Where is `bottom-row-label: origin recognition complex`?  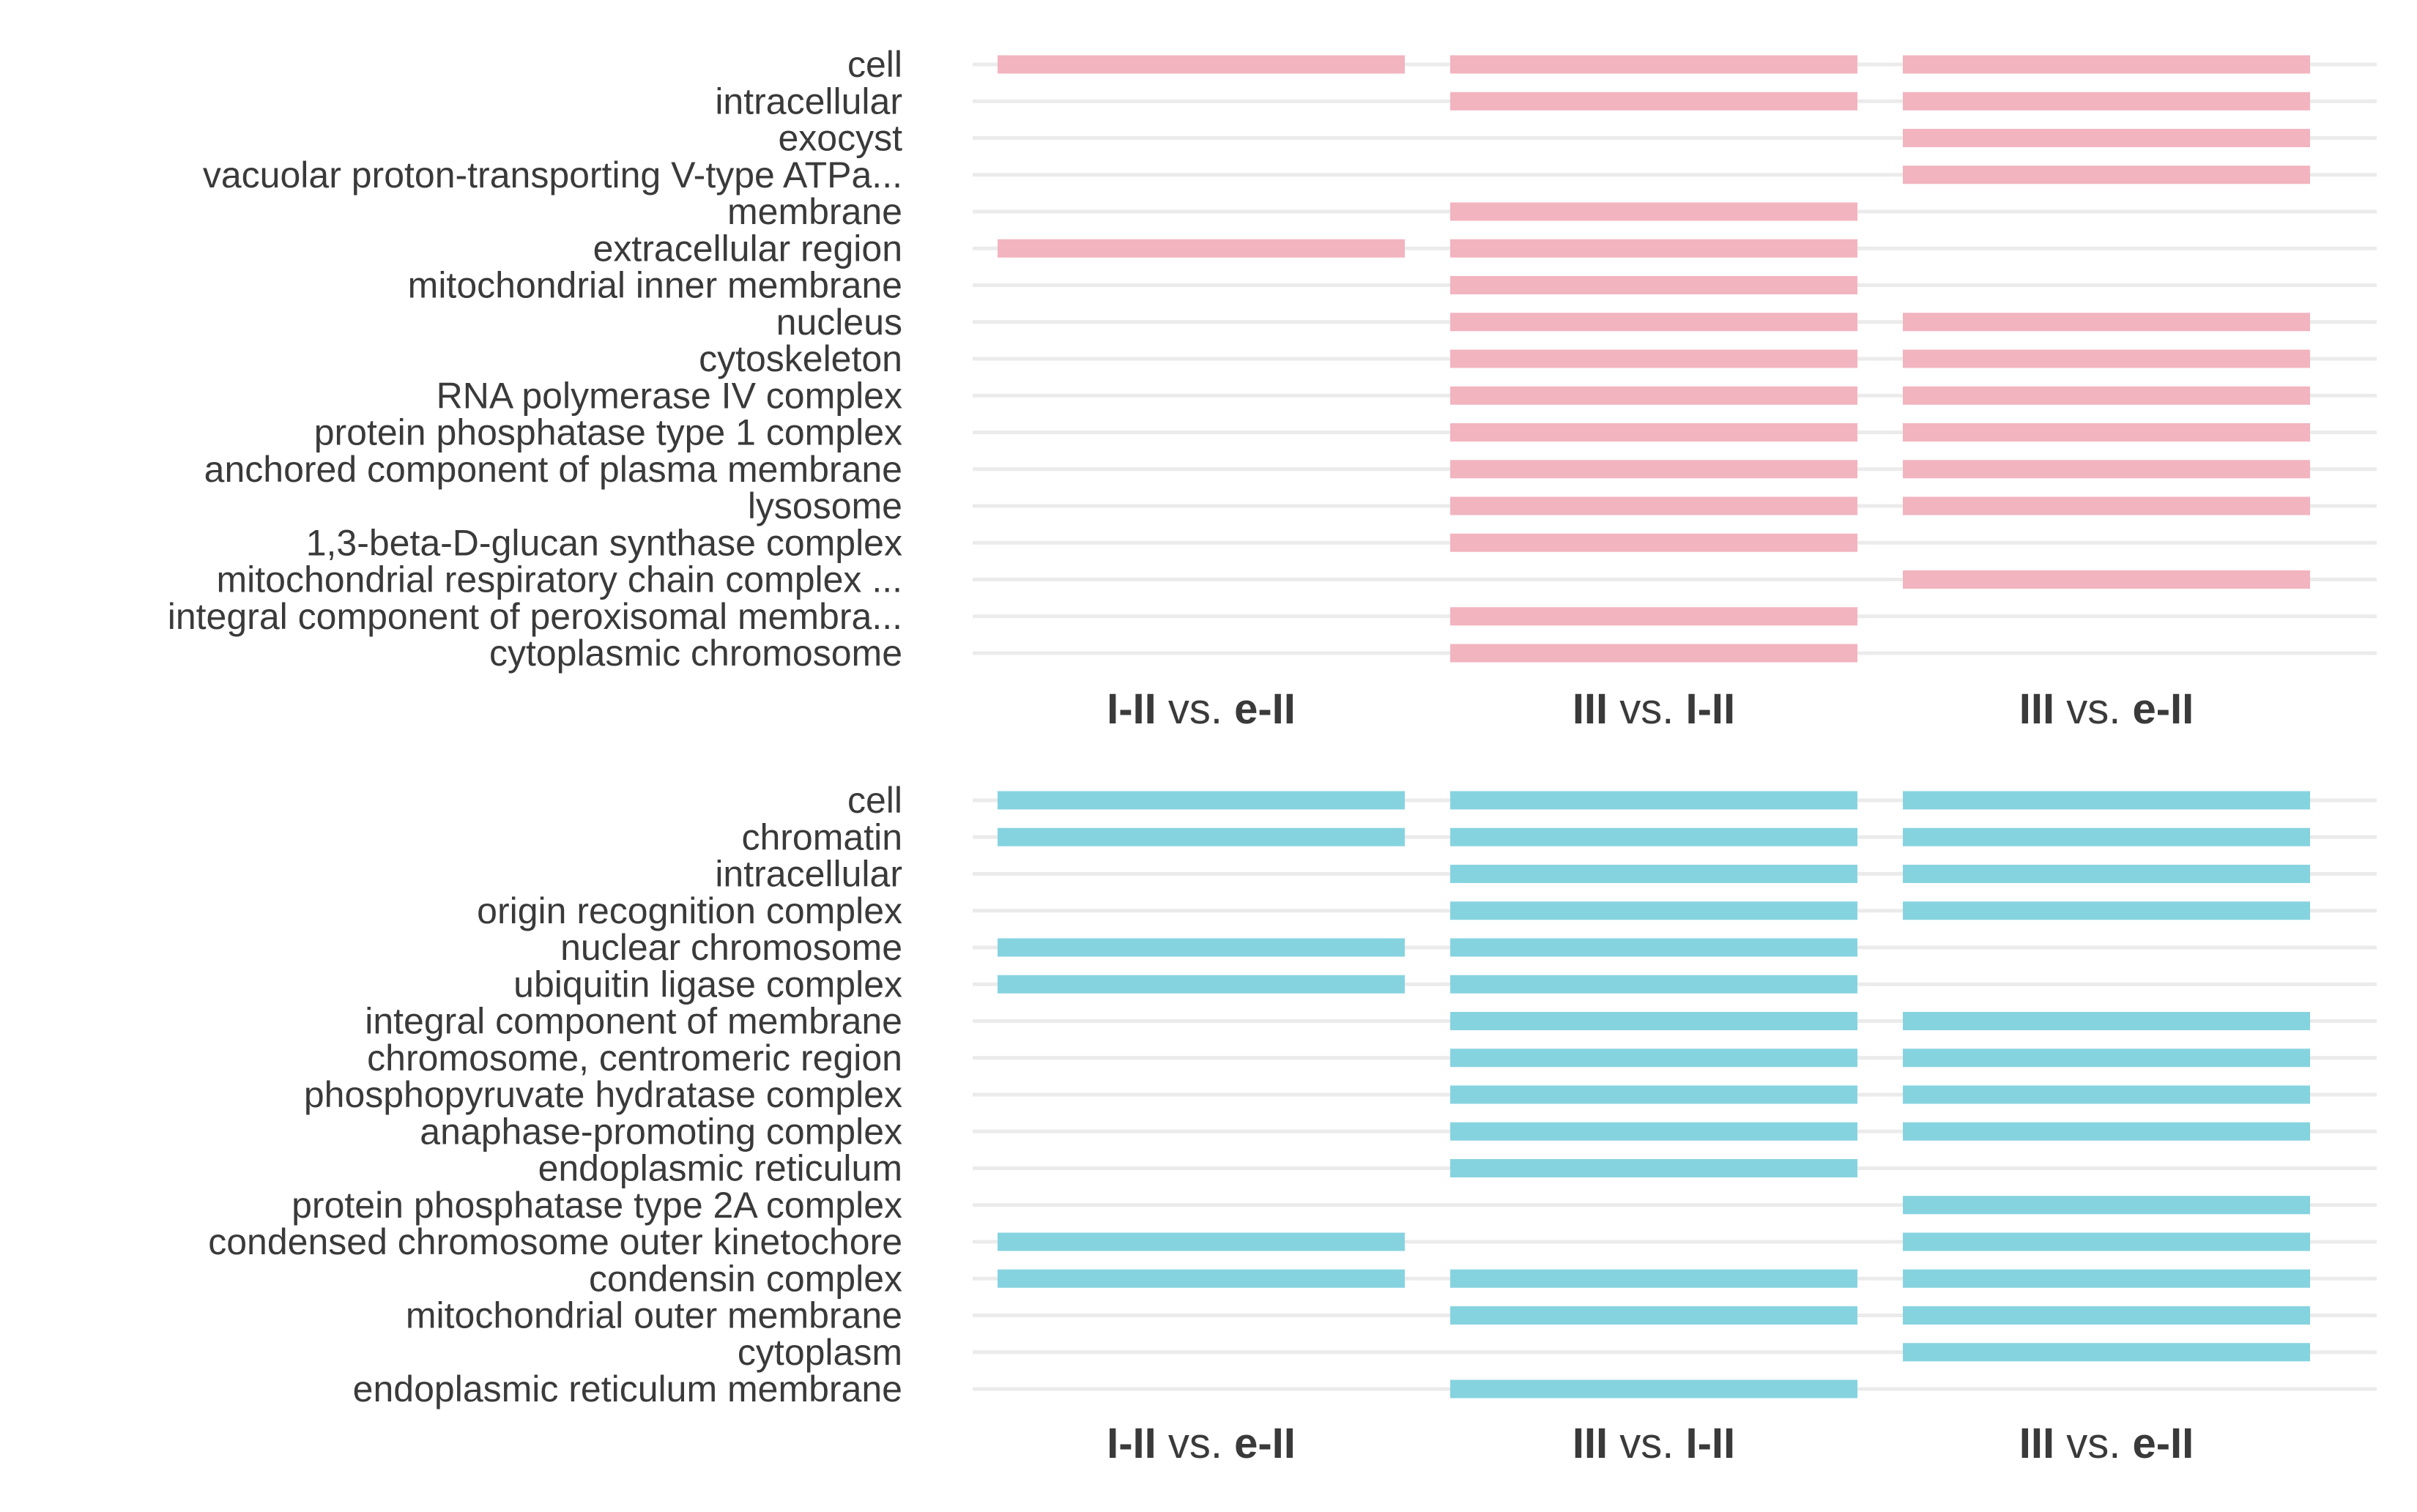
bottom-row-label: origin recognition complex is located at coordinates (689, 910).